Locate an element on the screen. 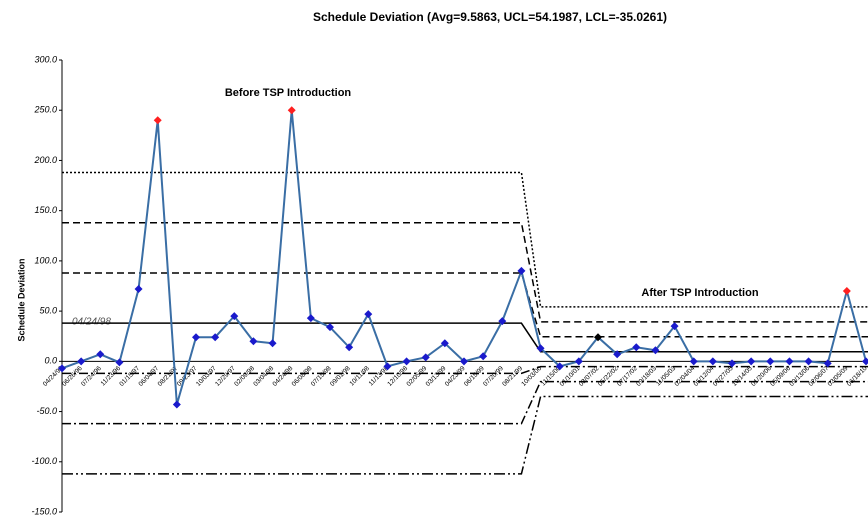  y-tick-label: 150.0 is located at coordinates (45, 210).